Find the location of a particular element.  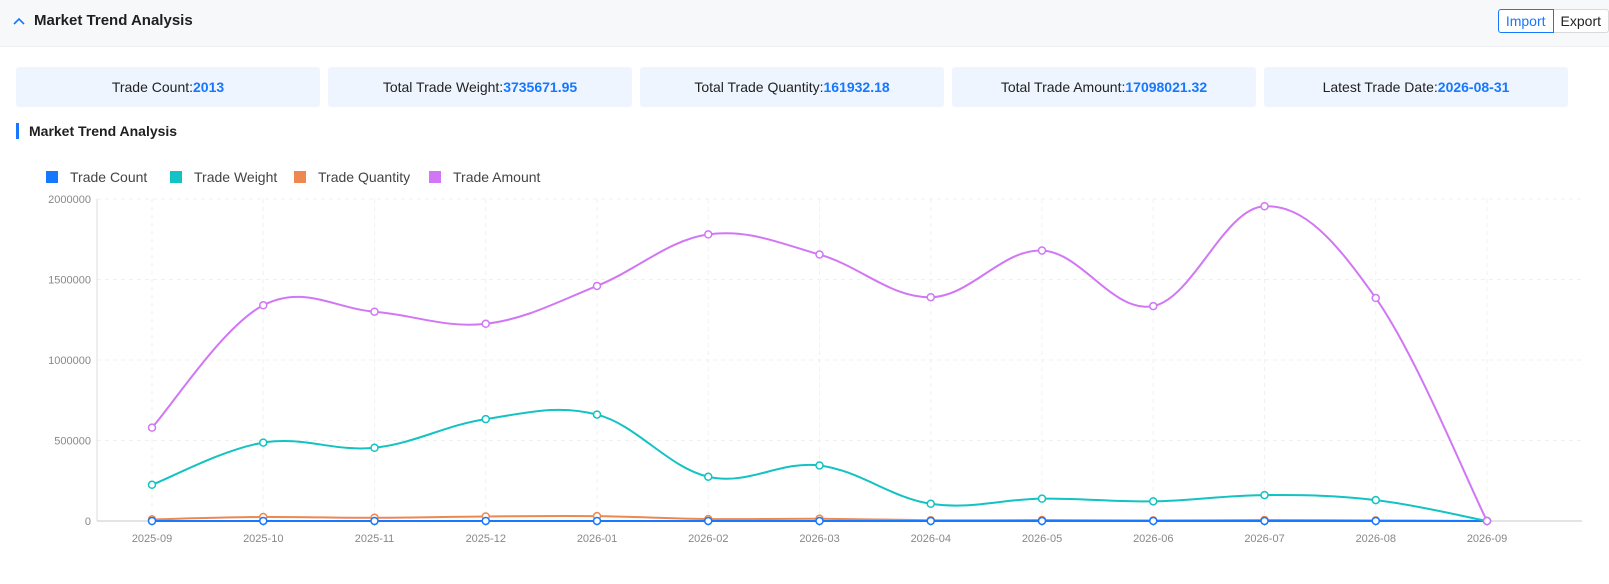

stat-label: Total Trade Quantity: is located at coordinates (759, 87).